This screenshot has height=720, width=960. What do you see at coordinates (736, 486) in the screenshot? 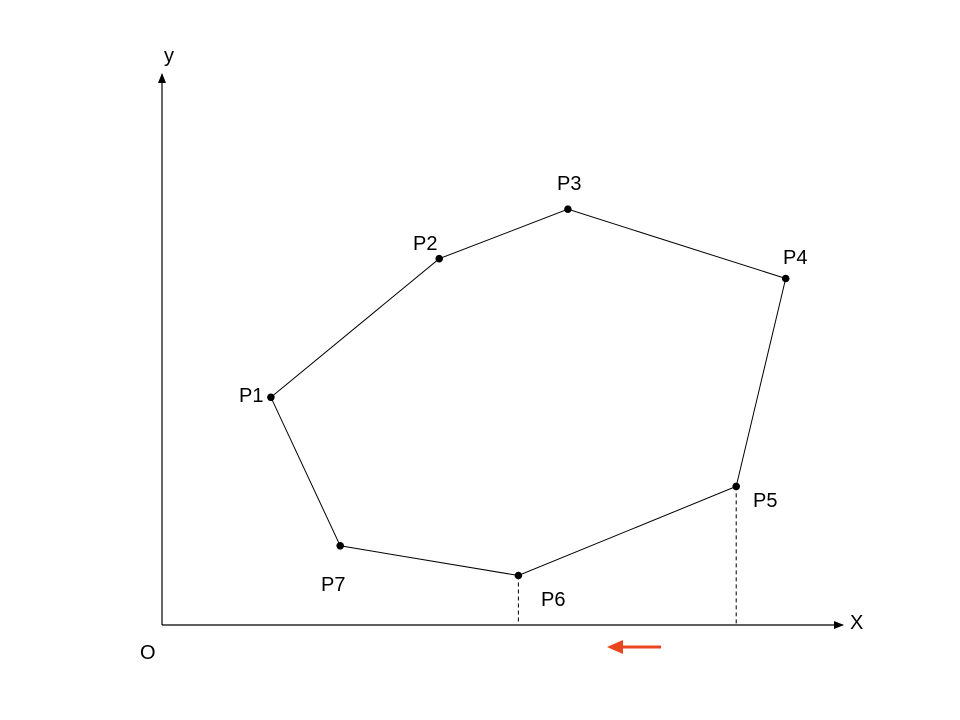
I see `vertex-p5` at bounding box center [736, 486].